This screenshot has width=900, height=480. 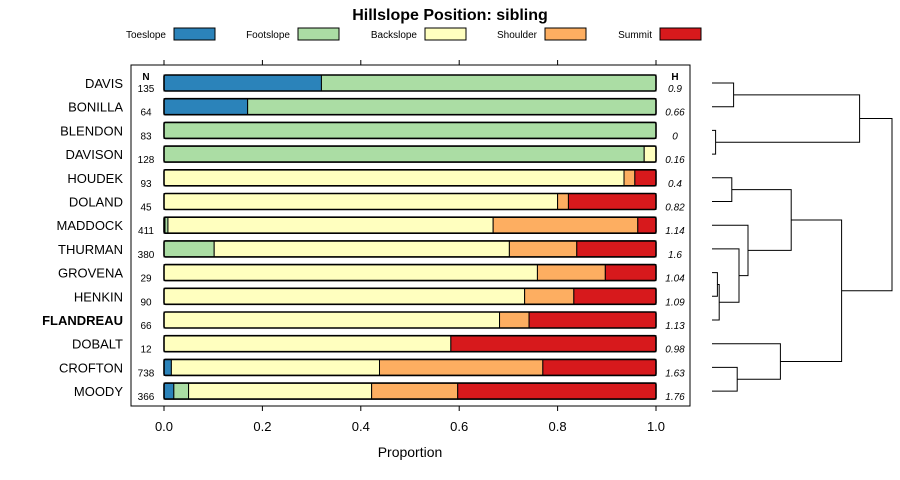 I want to click on legend: Toeslope Footslope Backslope Shoulder Summit, so click(x=414, y=34).